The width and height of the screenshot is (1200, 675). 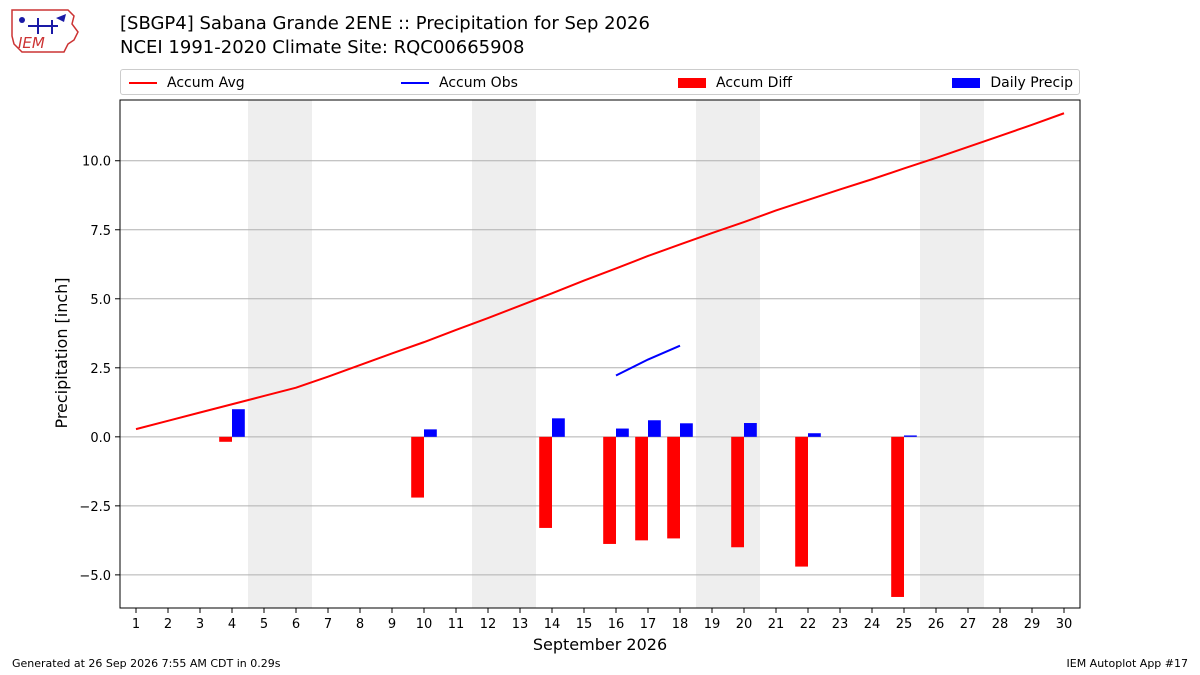 I want to click on x-tick-label: 8, so click(x=360, y=624).